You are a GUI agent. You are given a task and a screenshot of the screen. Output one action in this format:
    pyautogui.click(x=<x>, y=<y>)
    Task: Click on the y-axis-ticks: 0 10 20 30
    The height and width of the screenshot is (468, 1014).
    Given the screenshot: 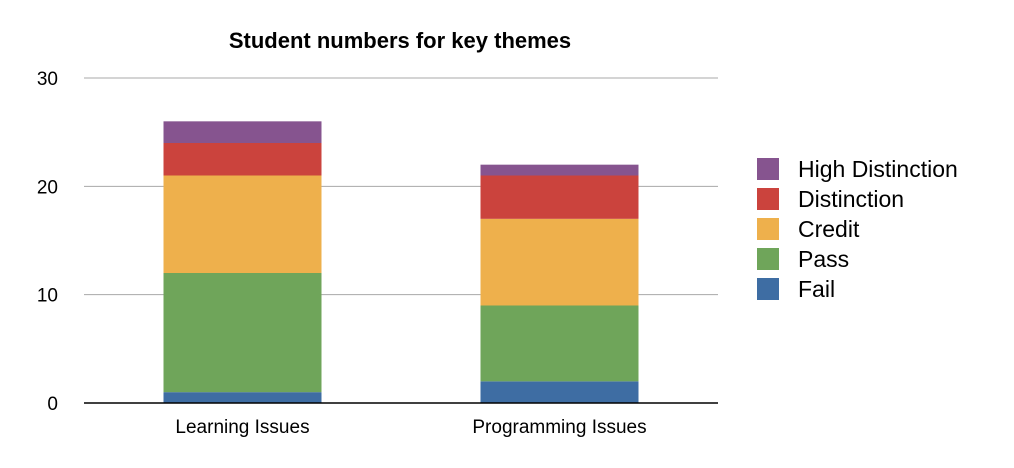 What is the action you would take?
    pyautogui.click(x=47, y=242)
    